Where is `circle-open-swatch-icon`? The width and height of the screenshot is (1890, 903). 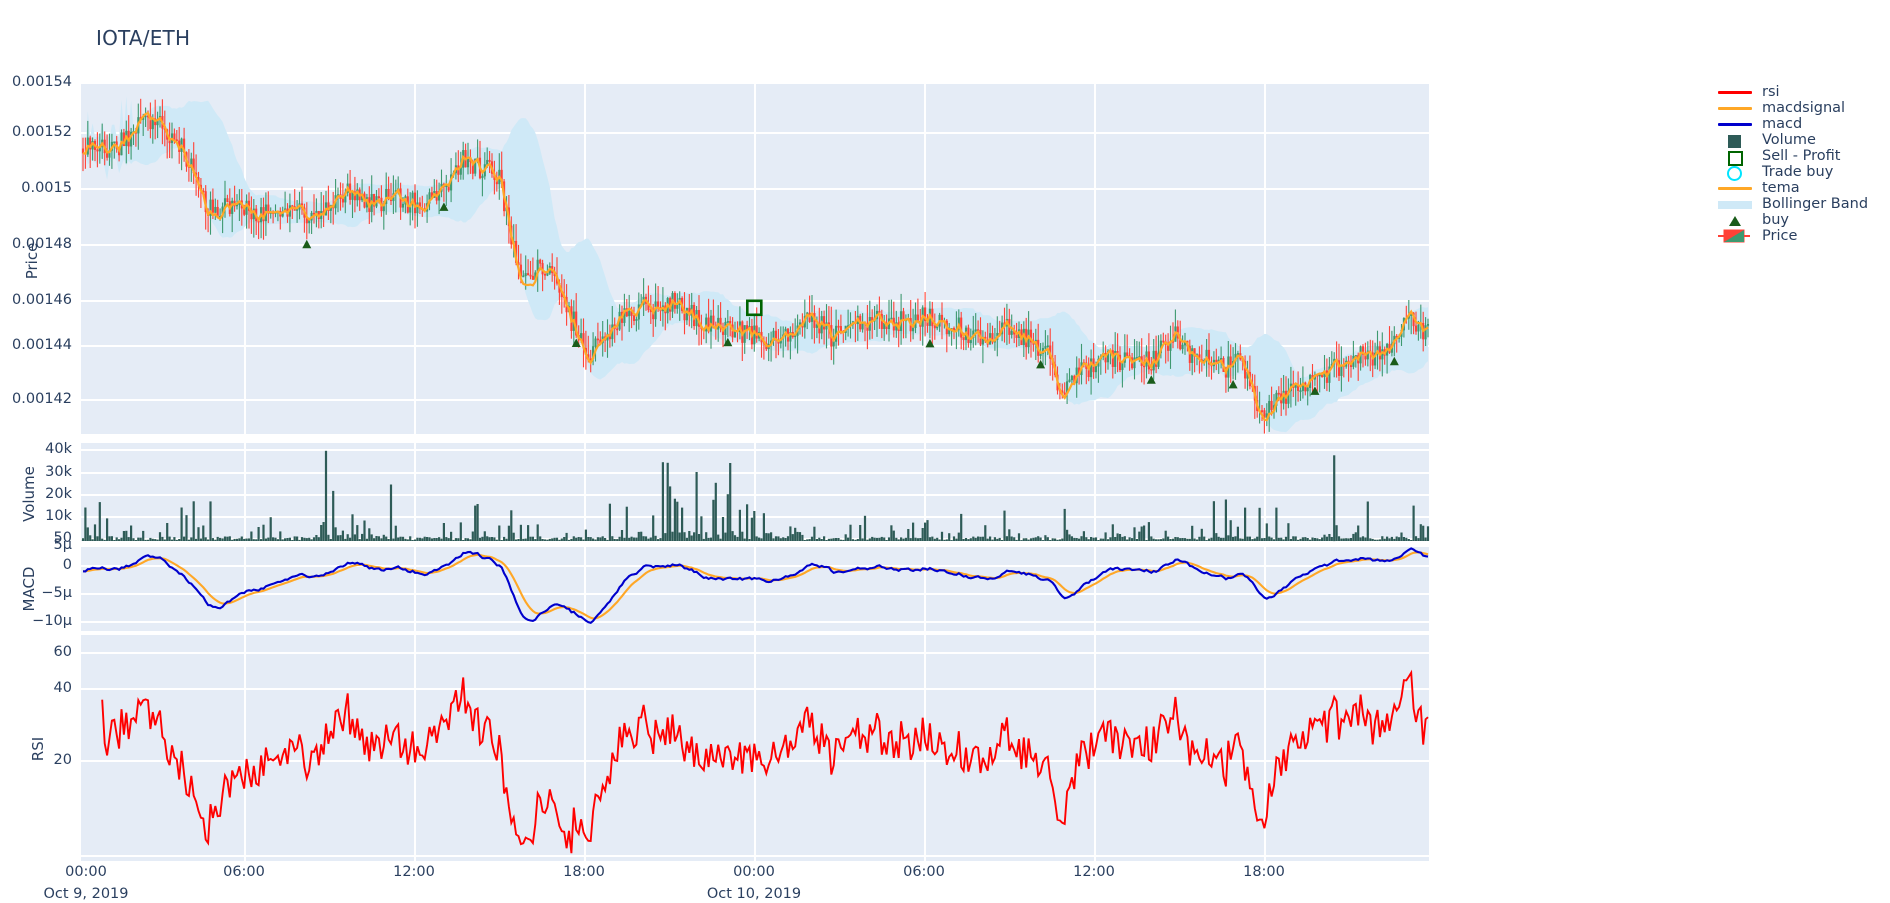
circle-open-swatch-icon is located at coordinates (1735, 172).